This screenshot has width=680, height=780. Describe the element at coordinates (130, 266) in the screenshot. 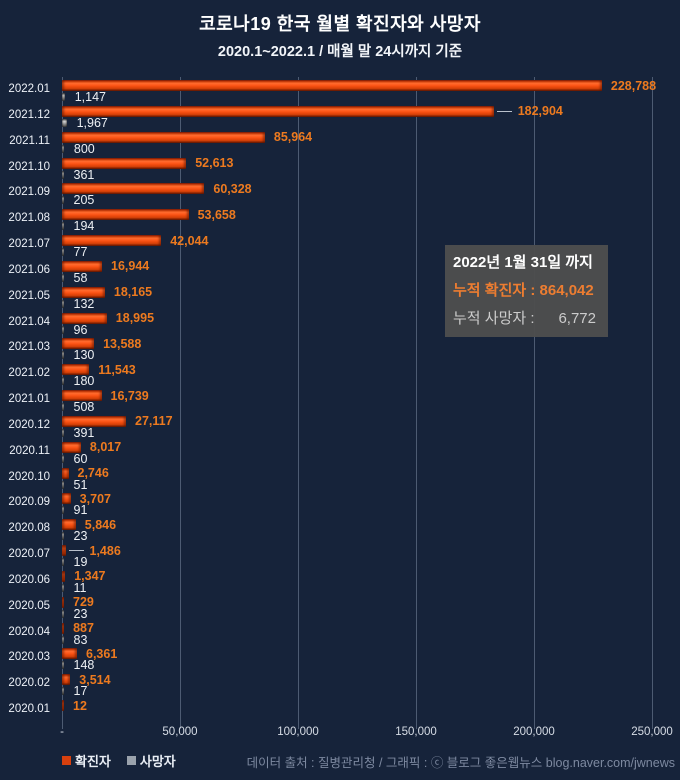

I see `confirmed-value: 16,944` at that location.